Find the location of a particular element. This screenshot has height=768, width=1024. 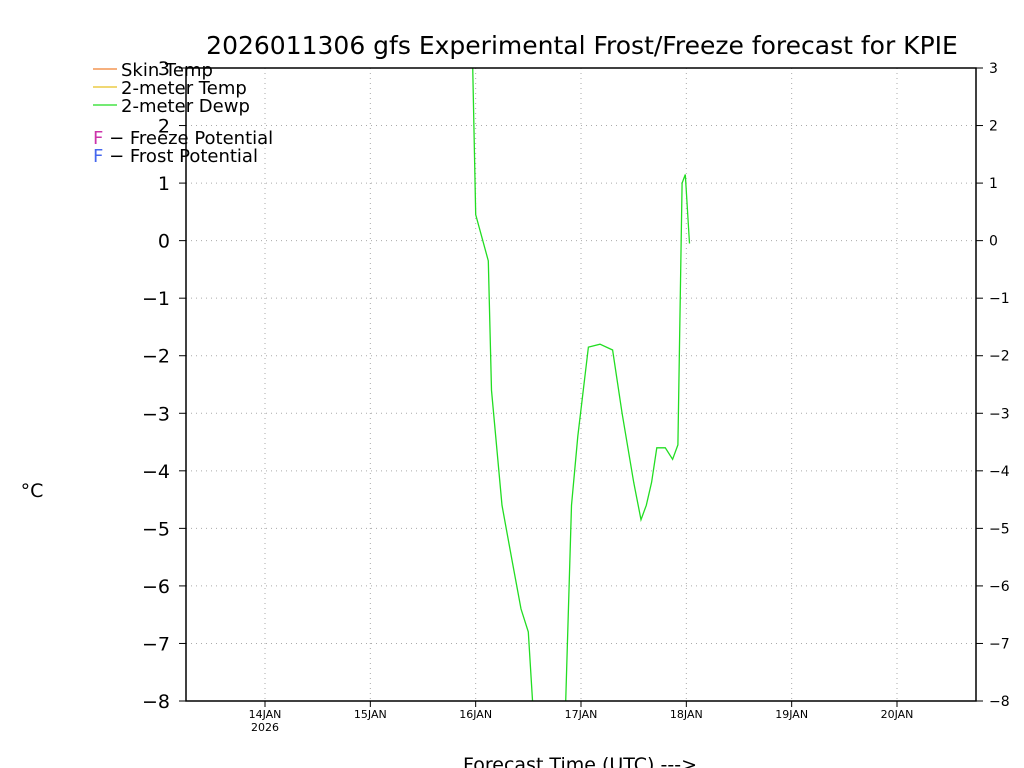

y-tick-label-right: −2 is located at coordinates (999, 357).